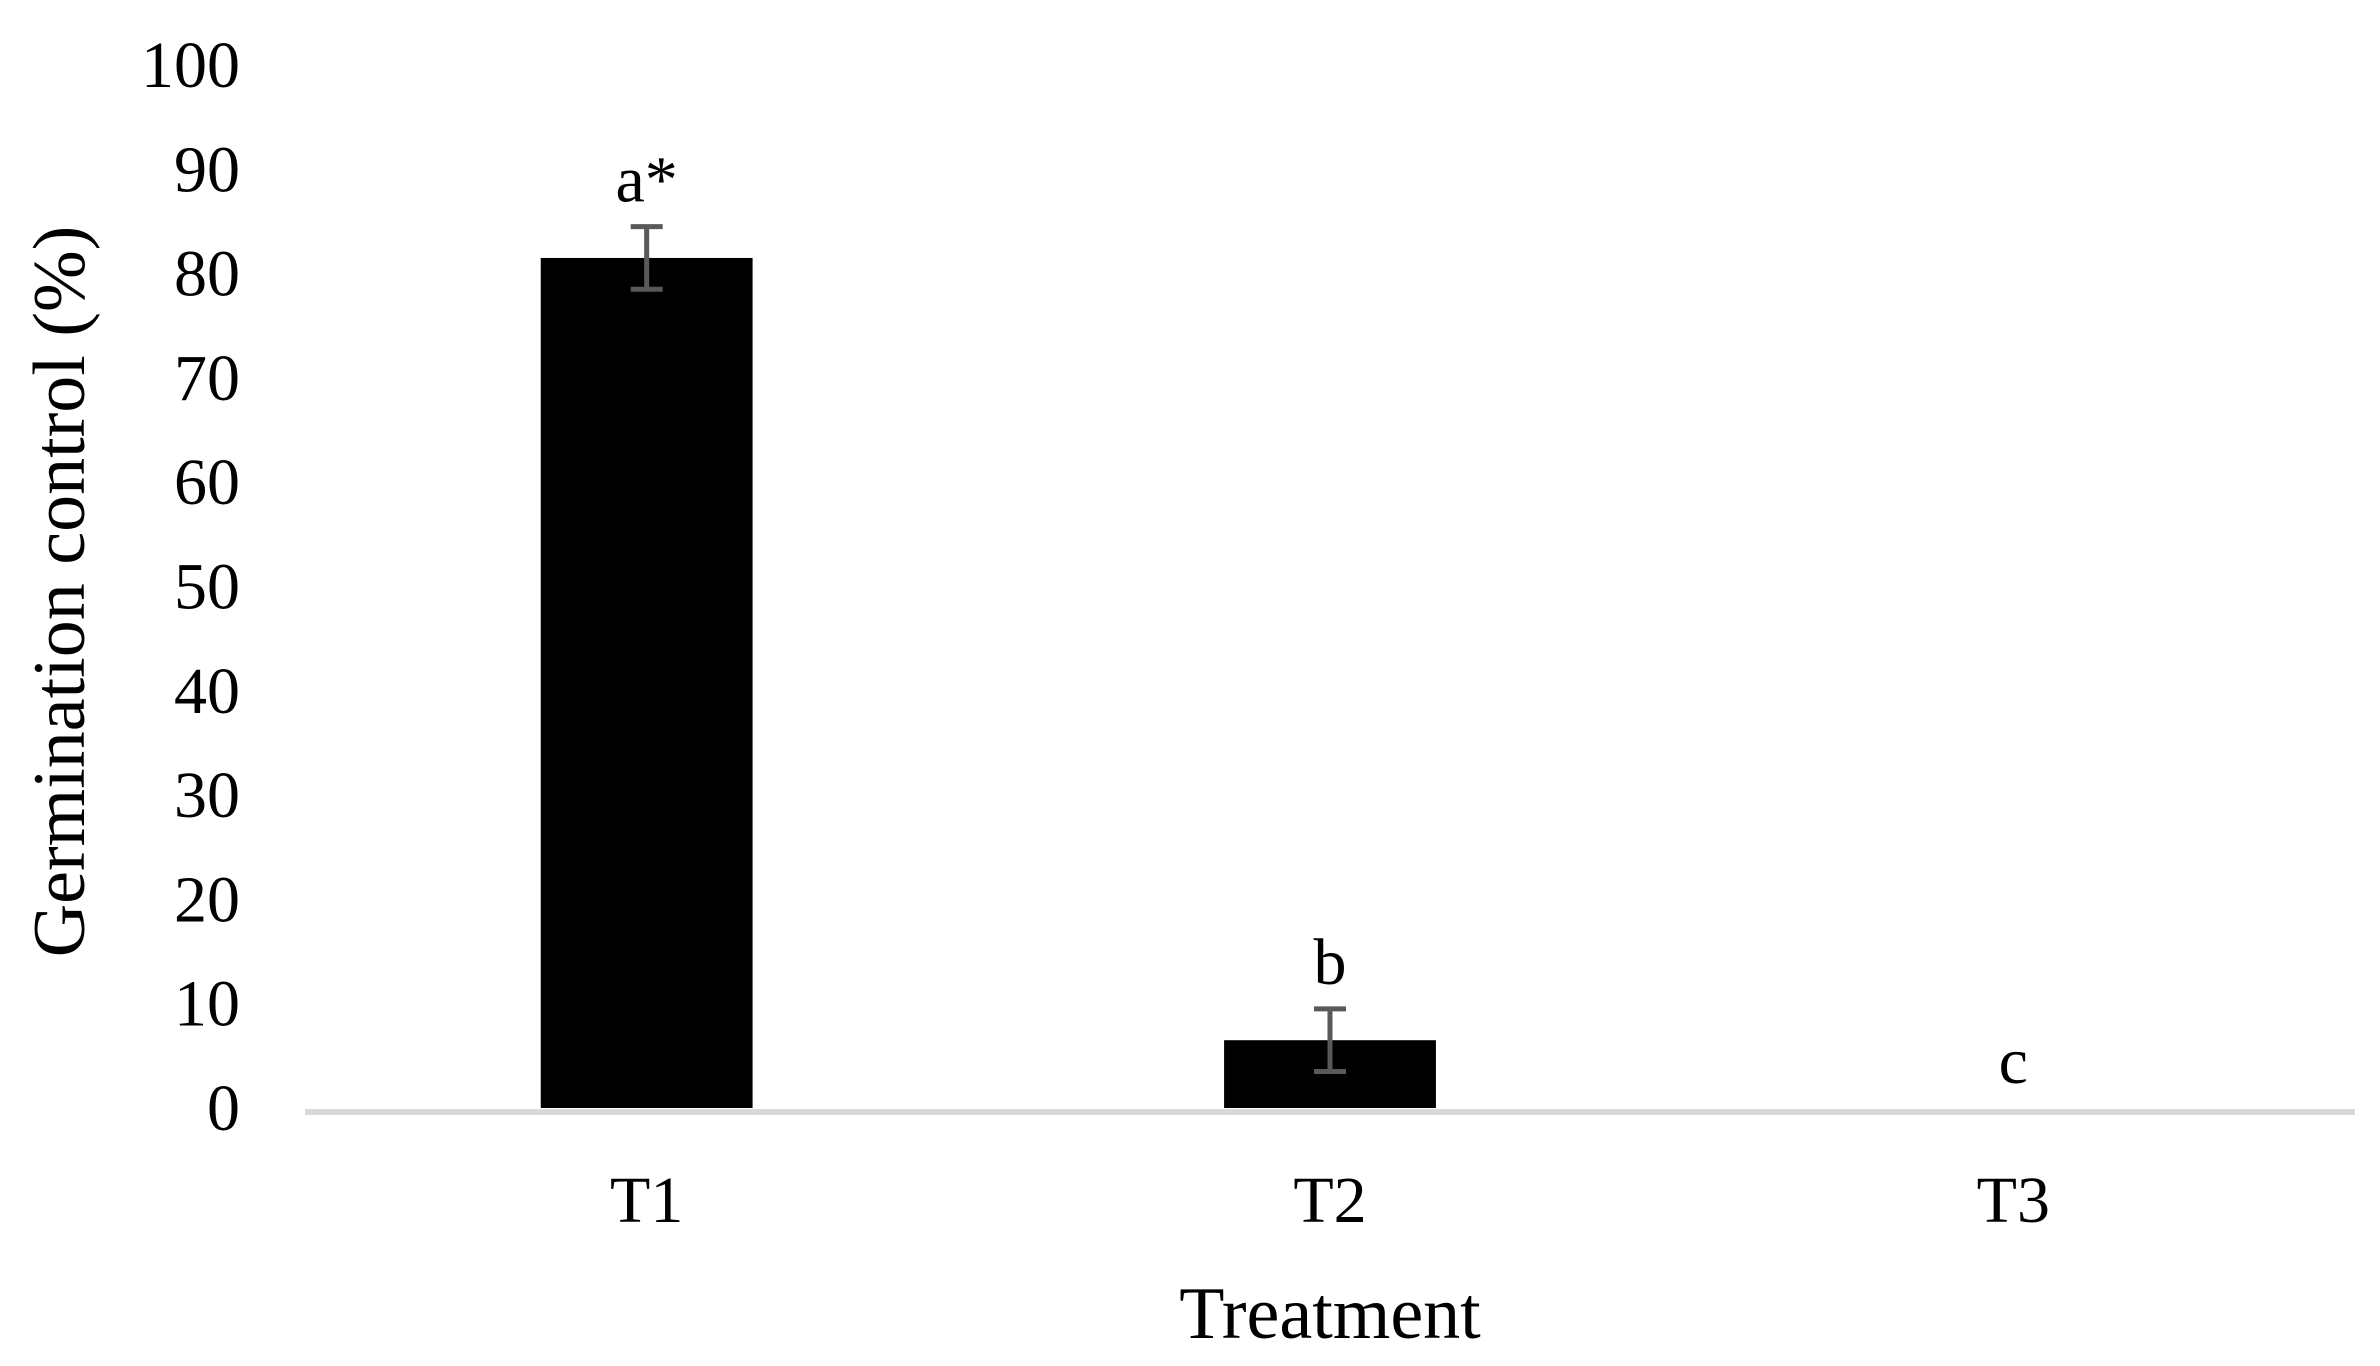 Image resolution: width=2380 pixels, height=1366 pixels. What do you see at coordinates (1330, 1314) in the screenshot?
I see `x-axis-title: Treatment` at bounding box center [1330, 1314].